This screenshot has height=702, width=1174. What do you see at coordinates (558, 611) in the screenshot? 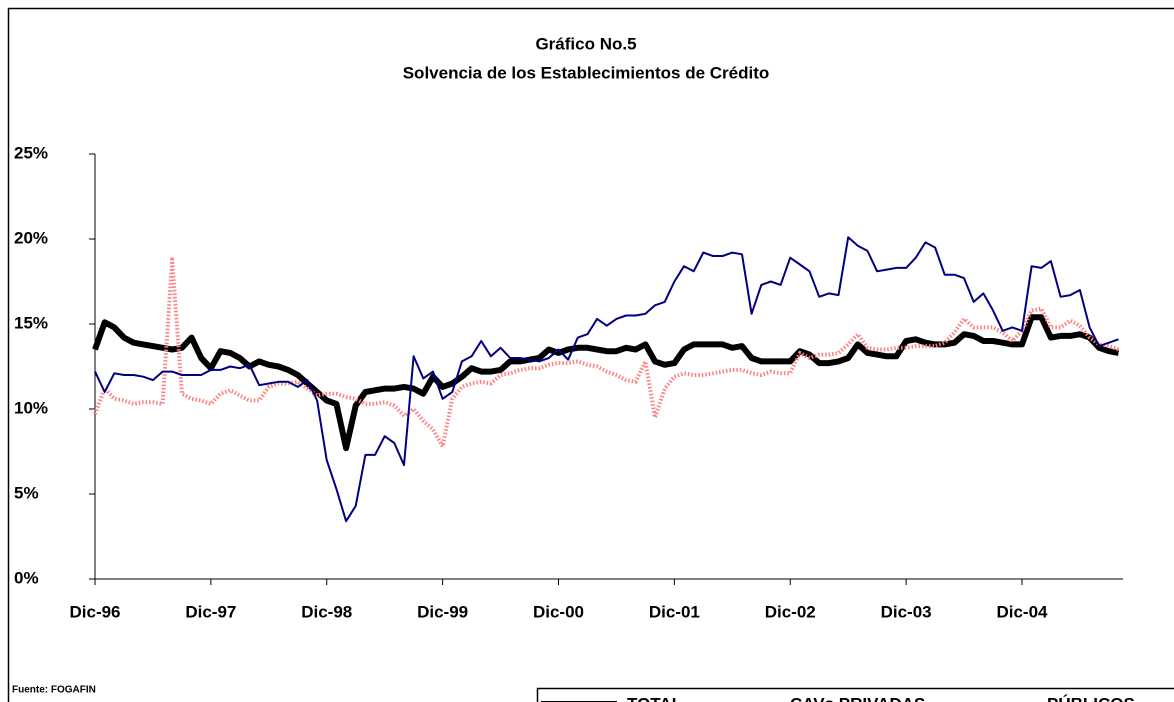
I see `x-tick-label: Dic-00` at bounding box center [558, 611].